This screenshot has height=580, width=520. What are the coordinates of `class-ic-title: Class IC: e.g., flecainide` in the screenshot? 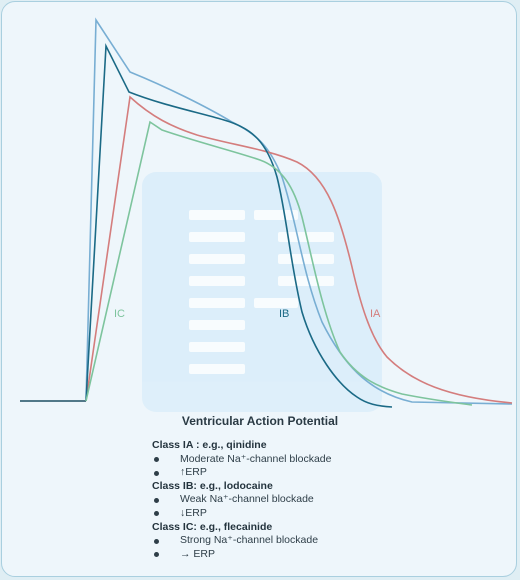 It's located at (212, 526).